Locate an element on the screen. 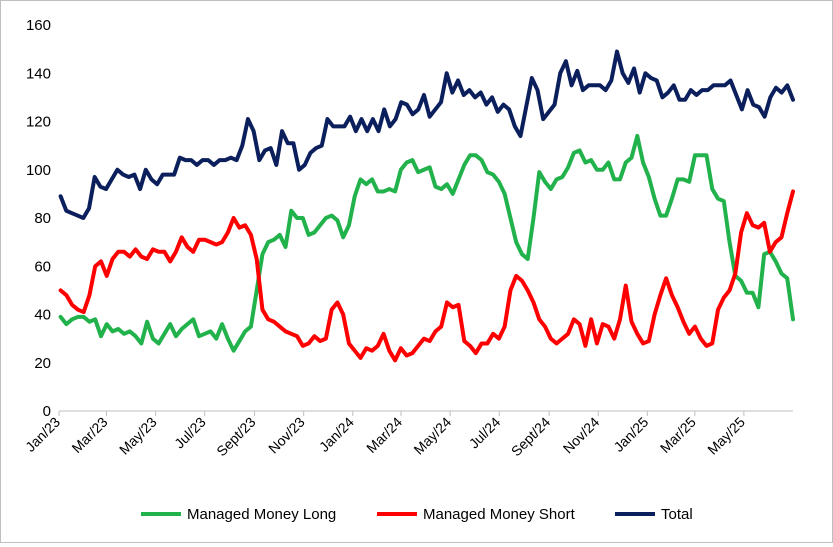 The height and width of the screenshot is (547, 833). x-tick-label: Nov/24 is located at coordinates (581, 435).